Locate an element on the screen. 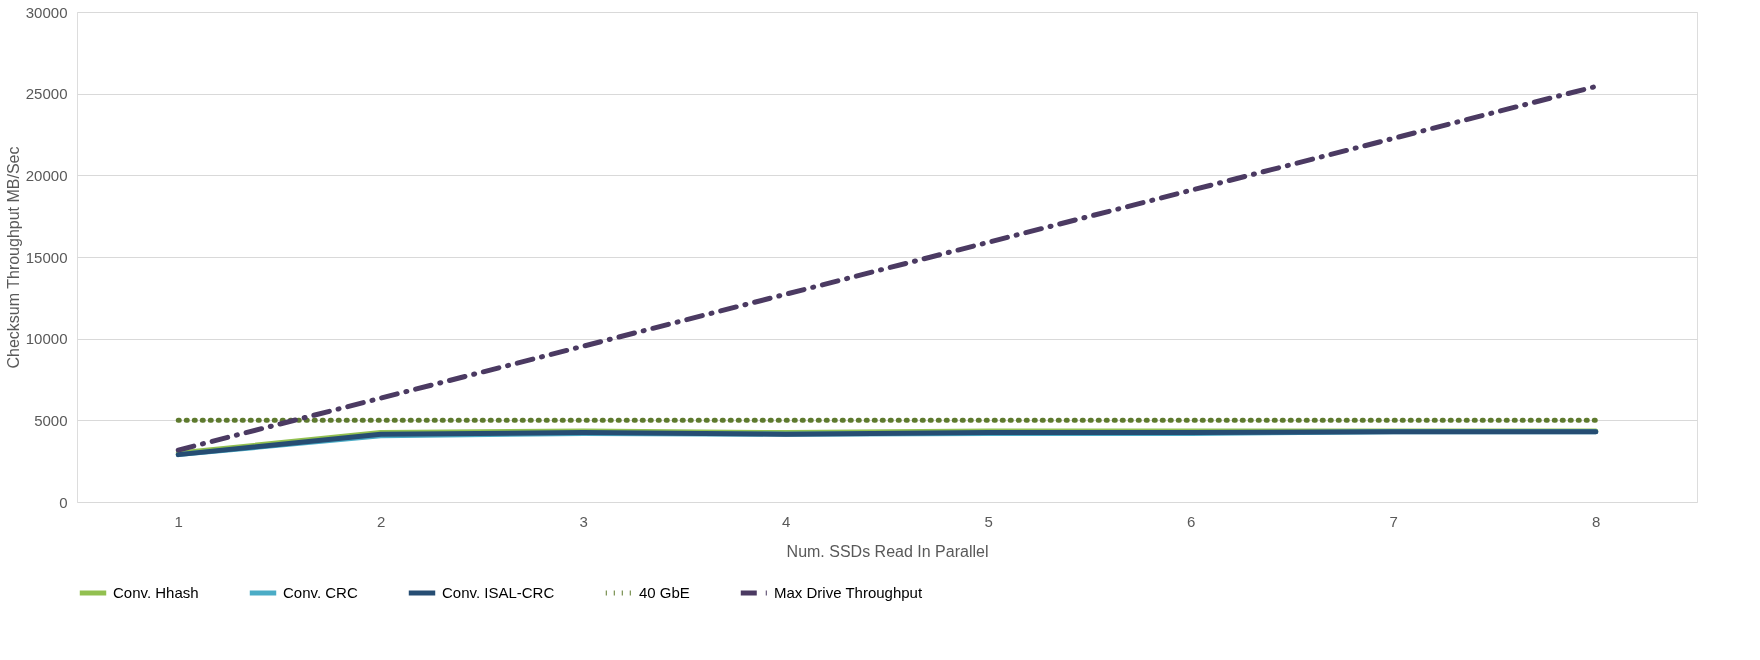 This screenshot has width=1760, height=660. x-tick-label: 2 is located at coordinates (381, 521).